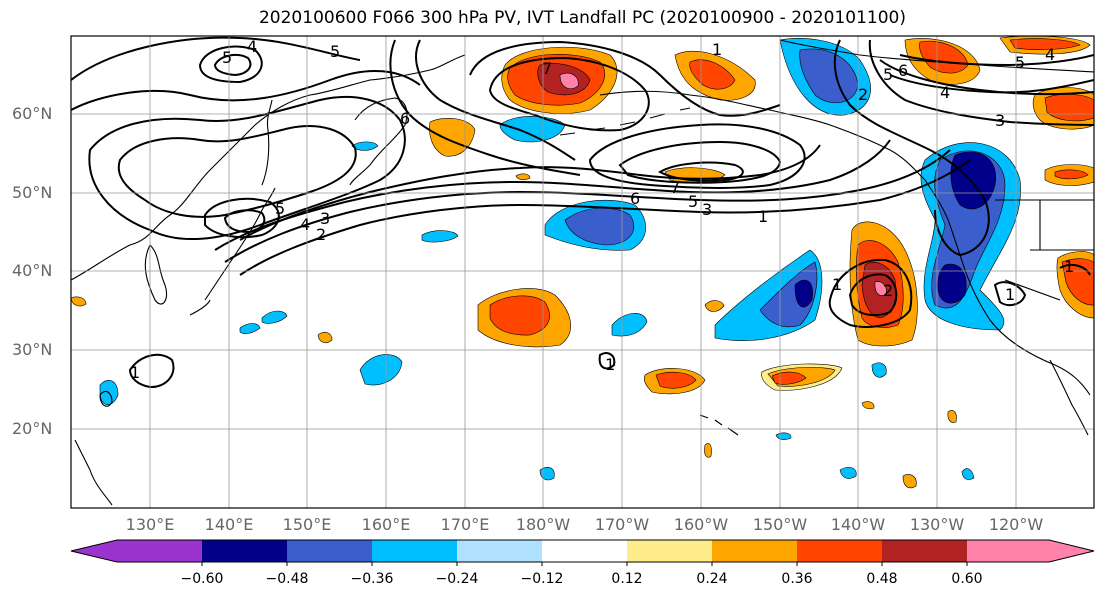  I want to click on north-coast, so click(936, 56).